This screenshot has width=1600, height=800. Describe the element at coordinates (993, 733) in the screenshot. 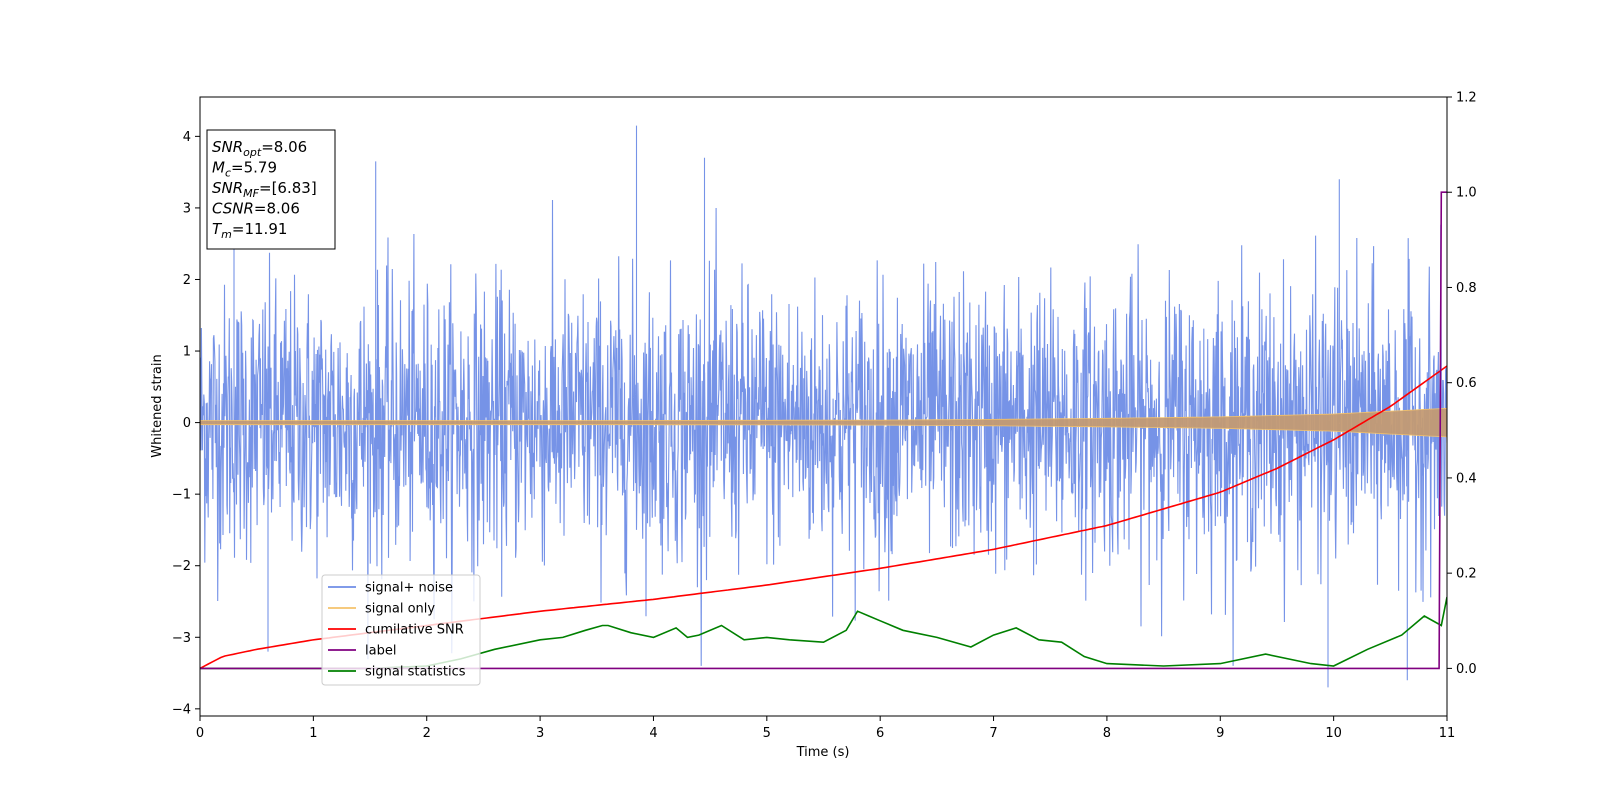

I see `x-tick-label: 7` at that location.